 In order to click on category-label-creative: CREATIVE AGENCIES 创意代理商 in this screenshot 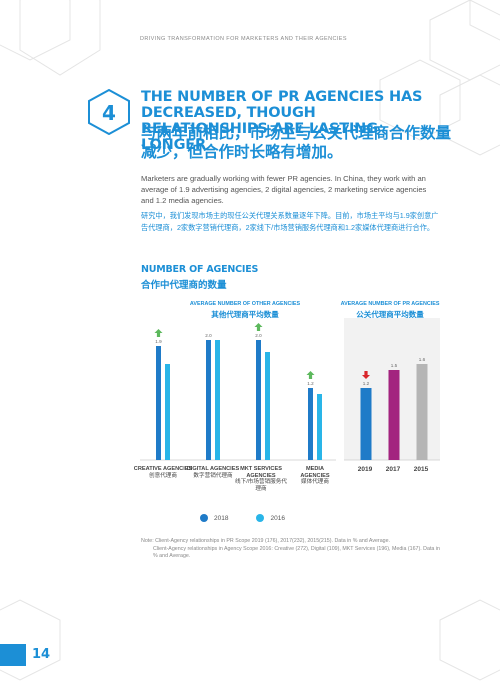, I will do `click(163, 472)`.